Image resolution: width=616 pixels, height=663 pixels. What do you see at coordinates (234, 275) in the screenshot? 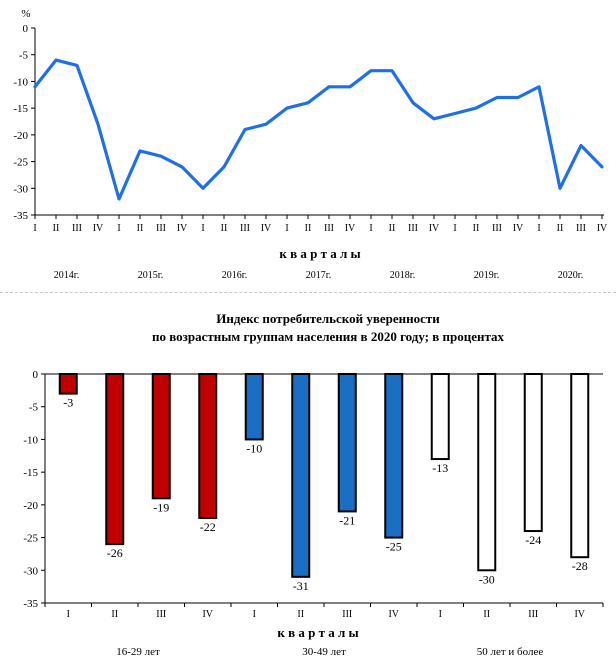
I see `year-label: 2016г.` at bounding box center [234, 275].